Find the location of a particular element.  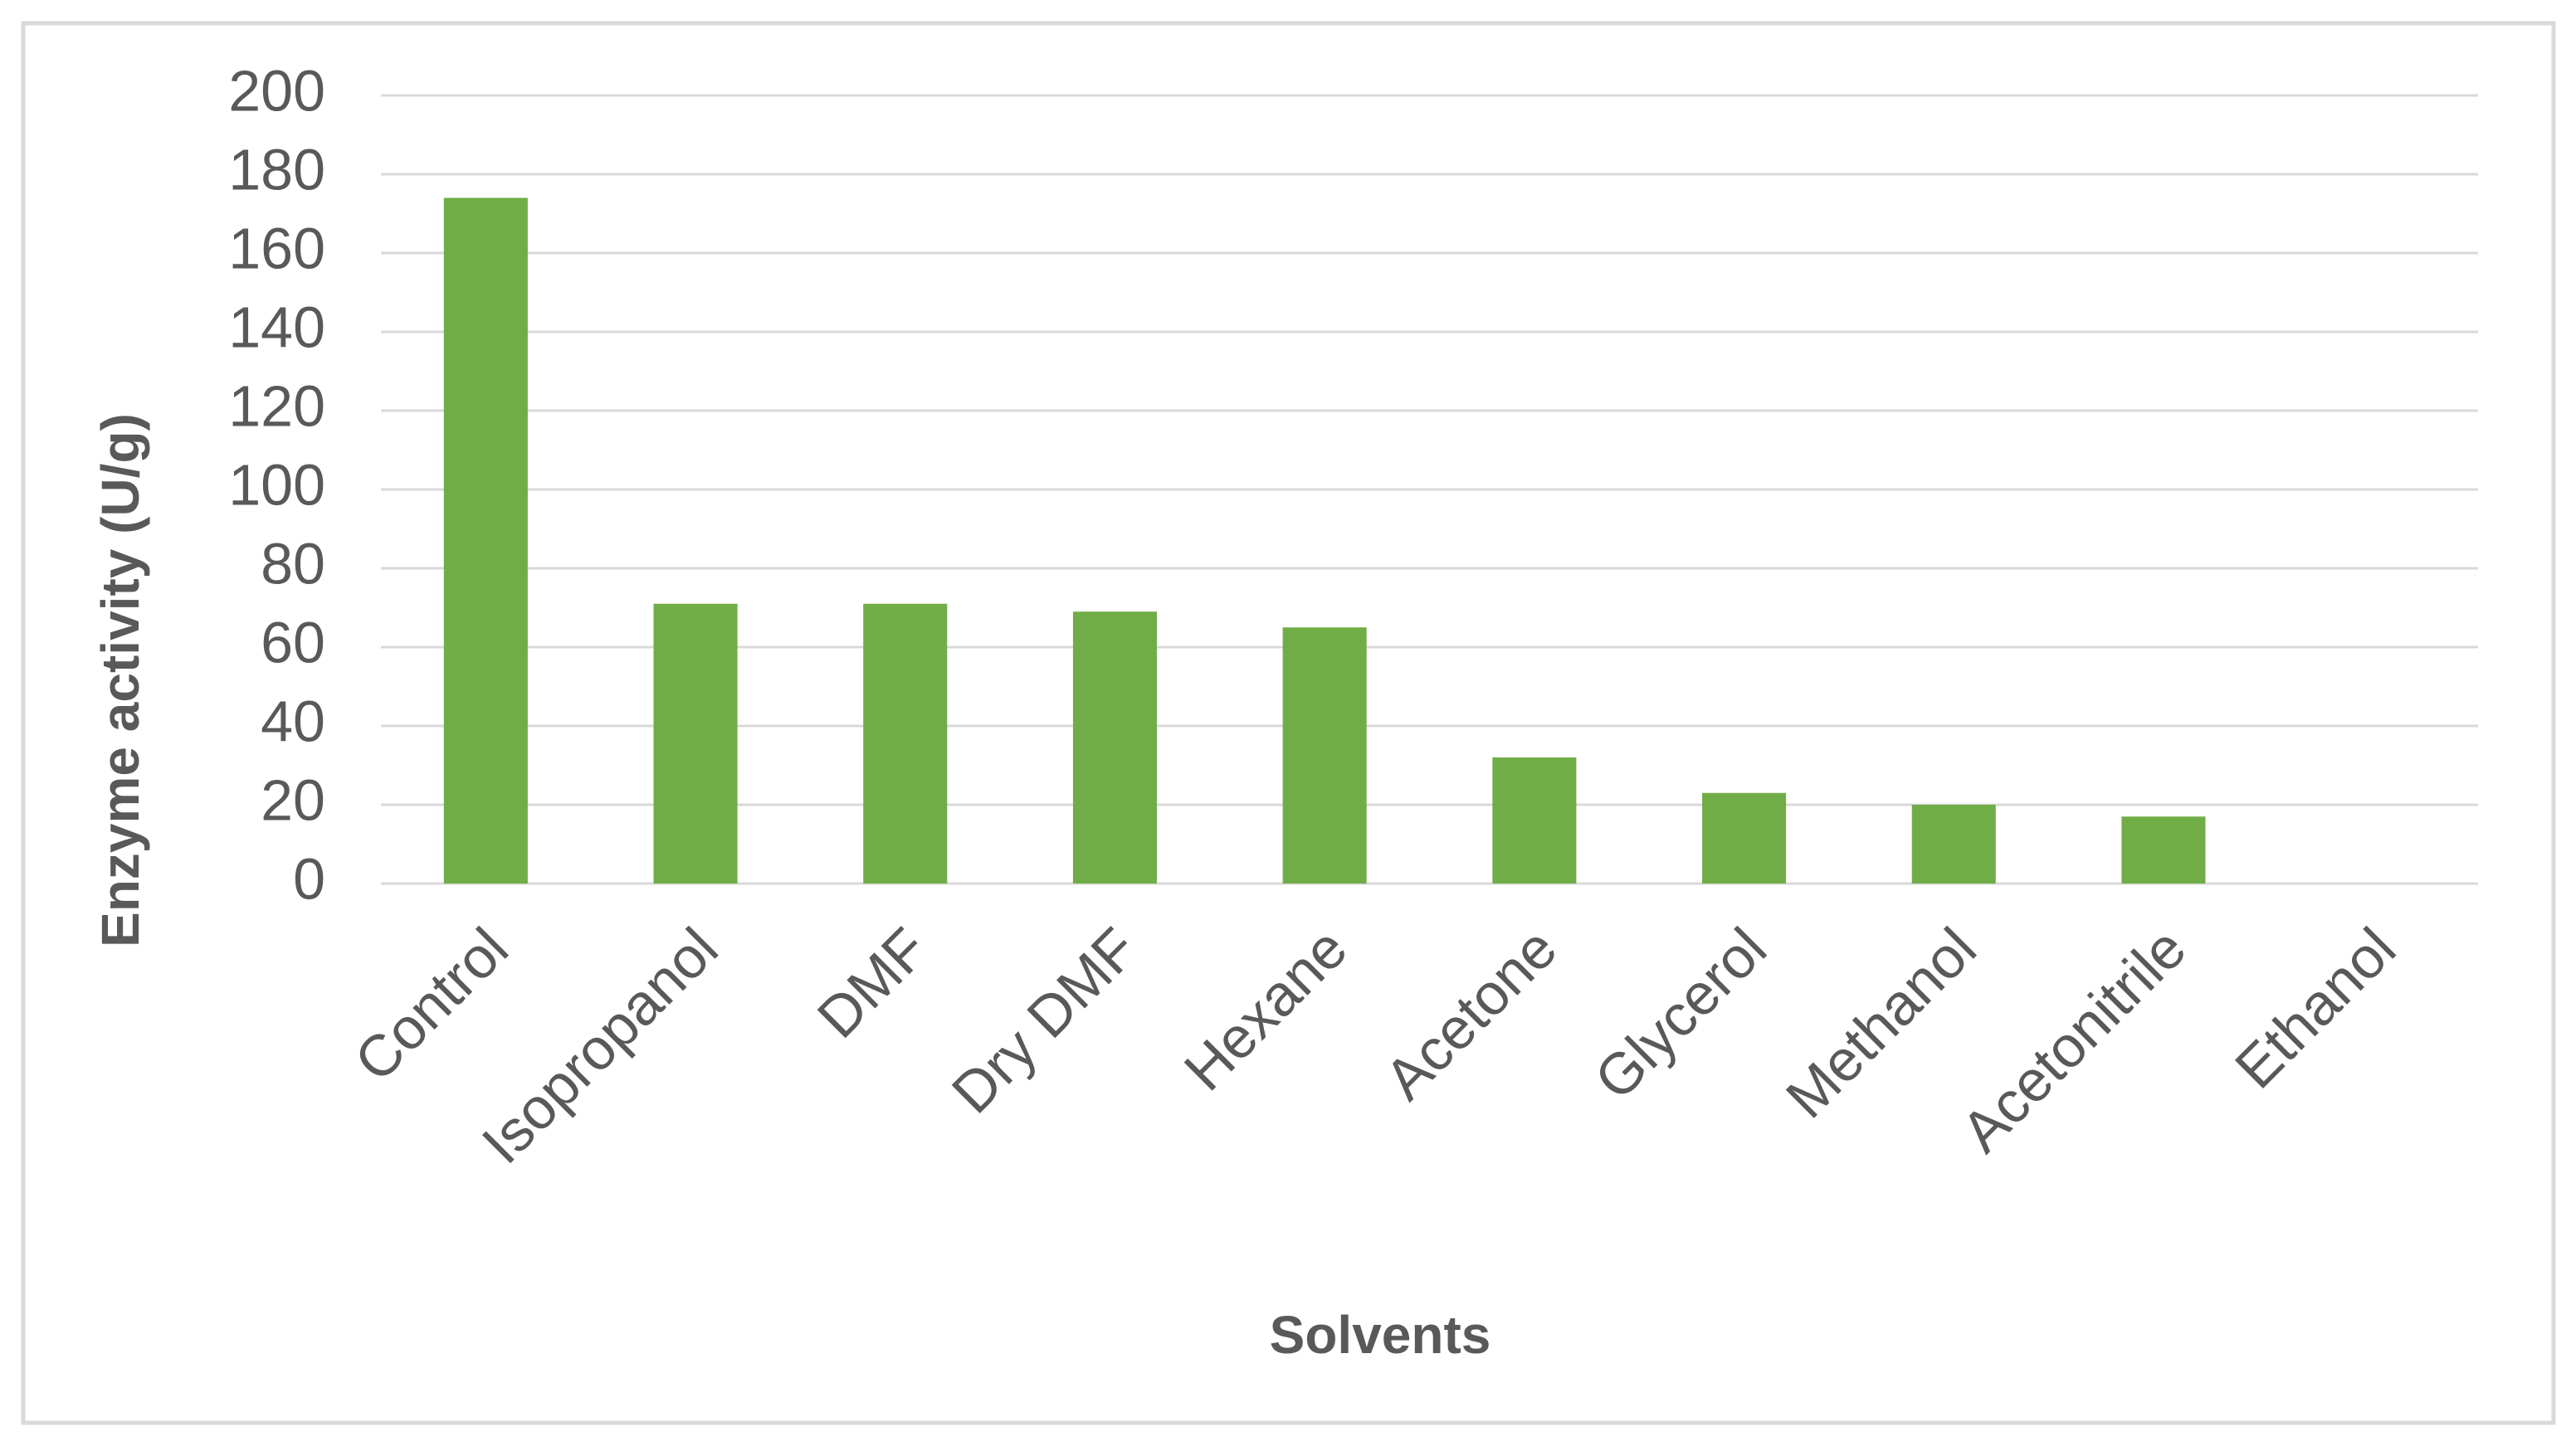

y-tick-label: 140 is located at coordinates (276, 327).